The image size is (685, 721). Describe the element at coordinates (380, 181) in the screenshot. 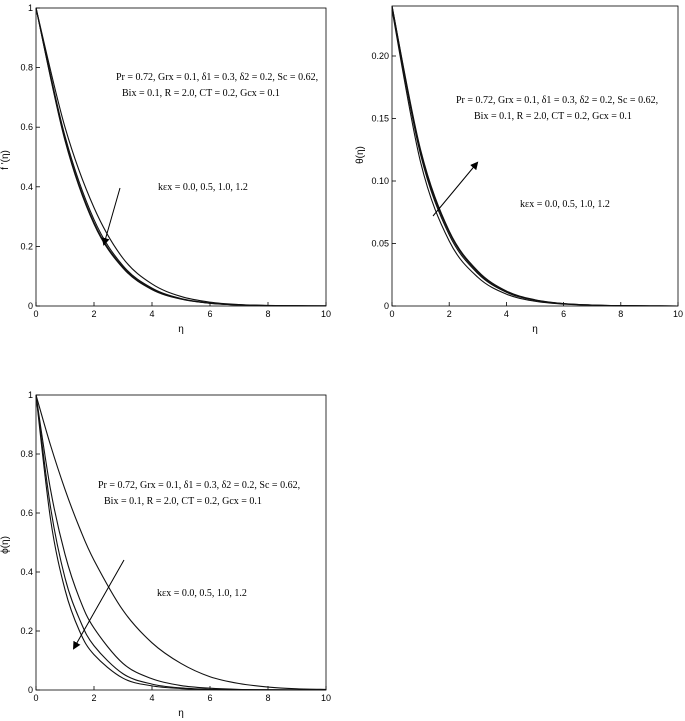

I see `y-tick-label: 0.10` at that location.